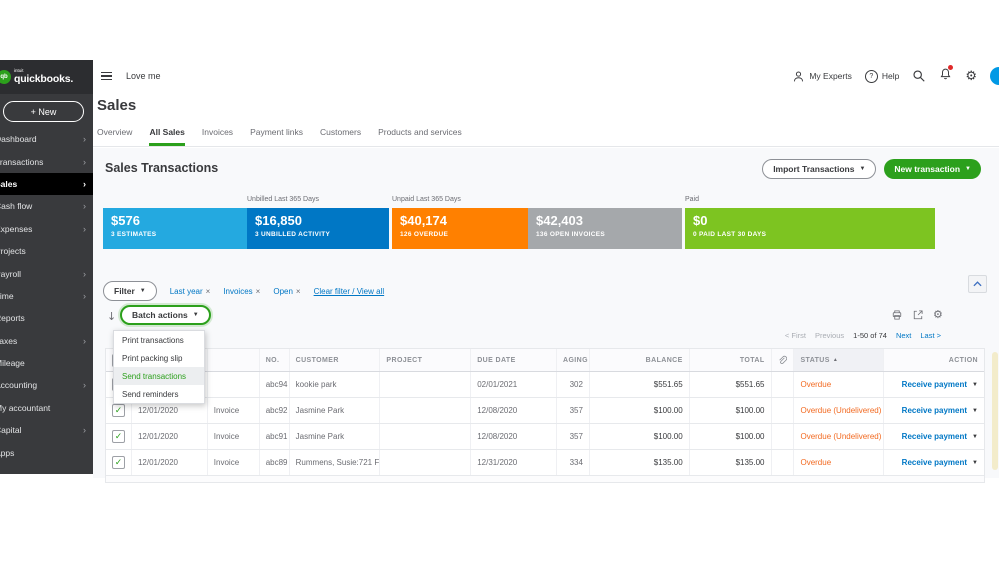 This screenshot has width=999, height=562. What do you see at coordinates (43, 430) in the screenshot?
I see `sidebar-item-capital: Capital›` at bounding box center [43, 430].